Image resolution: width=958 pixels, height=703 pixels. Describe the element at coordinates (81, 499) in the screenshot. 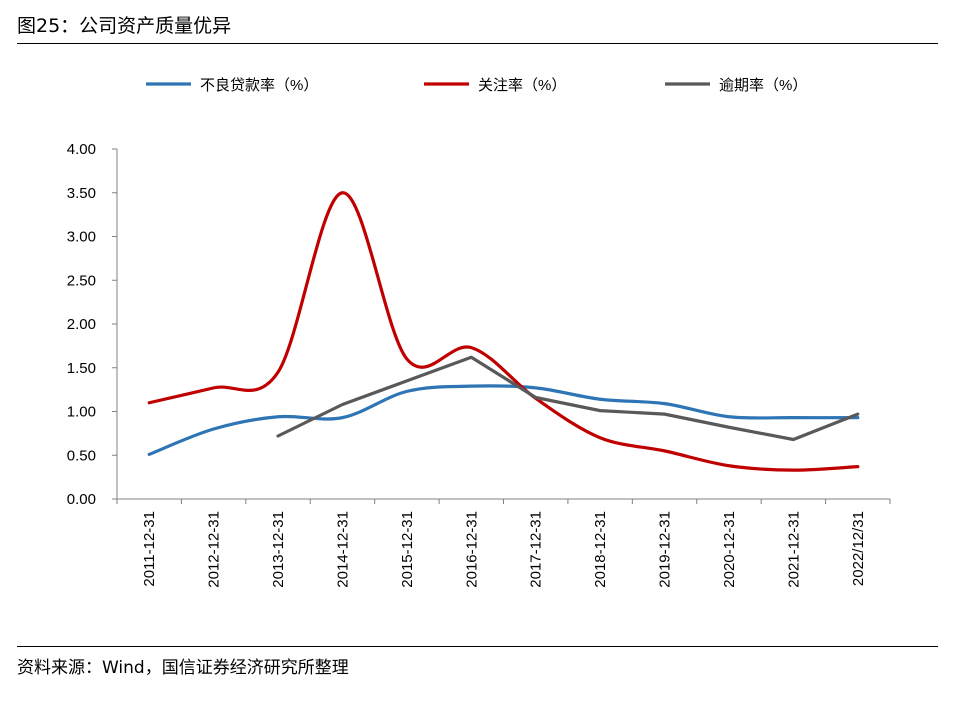

I see `y-tick-label: 0.00` at that location.